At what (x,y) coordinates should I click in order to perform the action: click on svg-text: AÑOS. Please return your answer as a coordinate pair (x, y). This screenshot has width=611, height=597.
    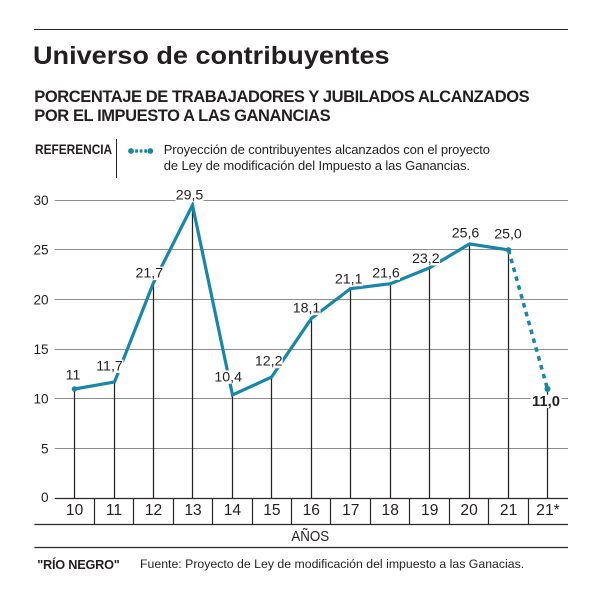
    Looking at the image, I should click on (310, 536).